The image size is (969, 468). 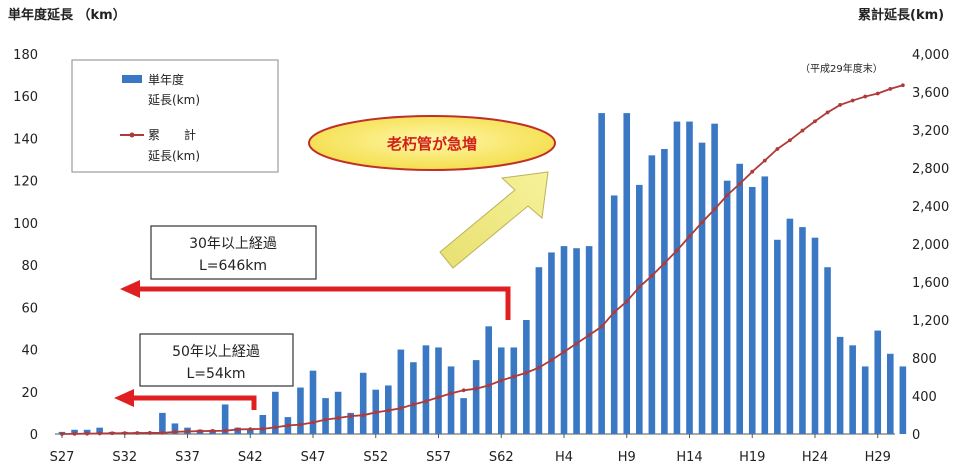 What do you see at coordinates (463, 390) in the screenshot?
I see `cumulative-point-S59` at bounding box center [463, 390].